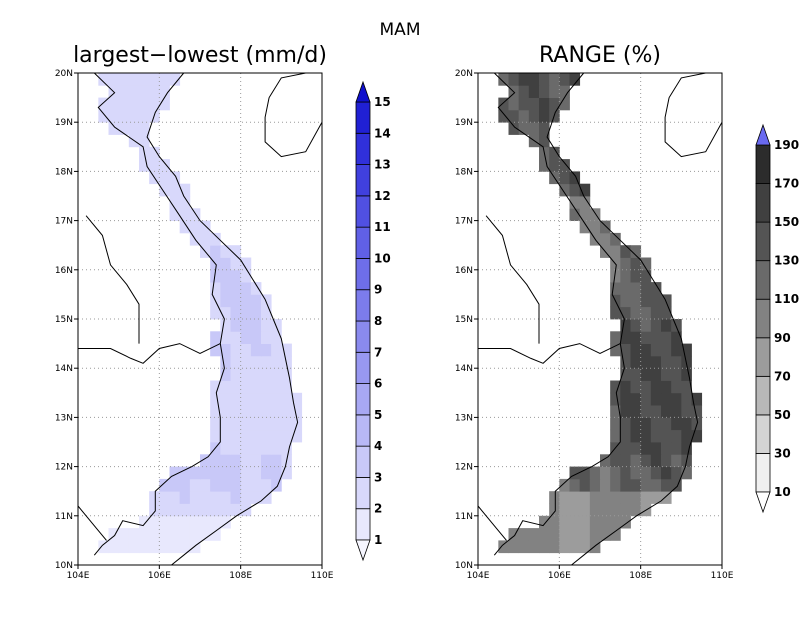 This screenshot has height=618, width=800. What do you see at coordinates (382, 165) in the screenshot?
I see `colorbar-label: 13` at bounding box center [382, 165].